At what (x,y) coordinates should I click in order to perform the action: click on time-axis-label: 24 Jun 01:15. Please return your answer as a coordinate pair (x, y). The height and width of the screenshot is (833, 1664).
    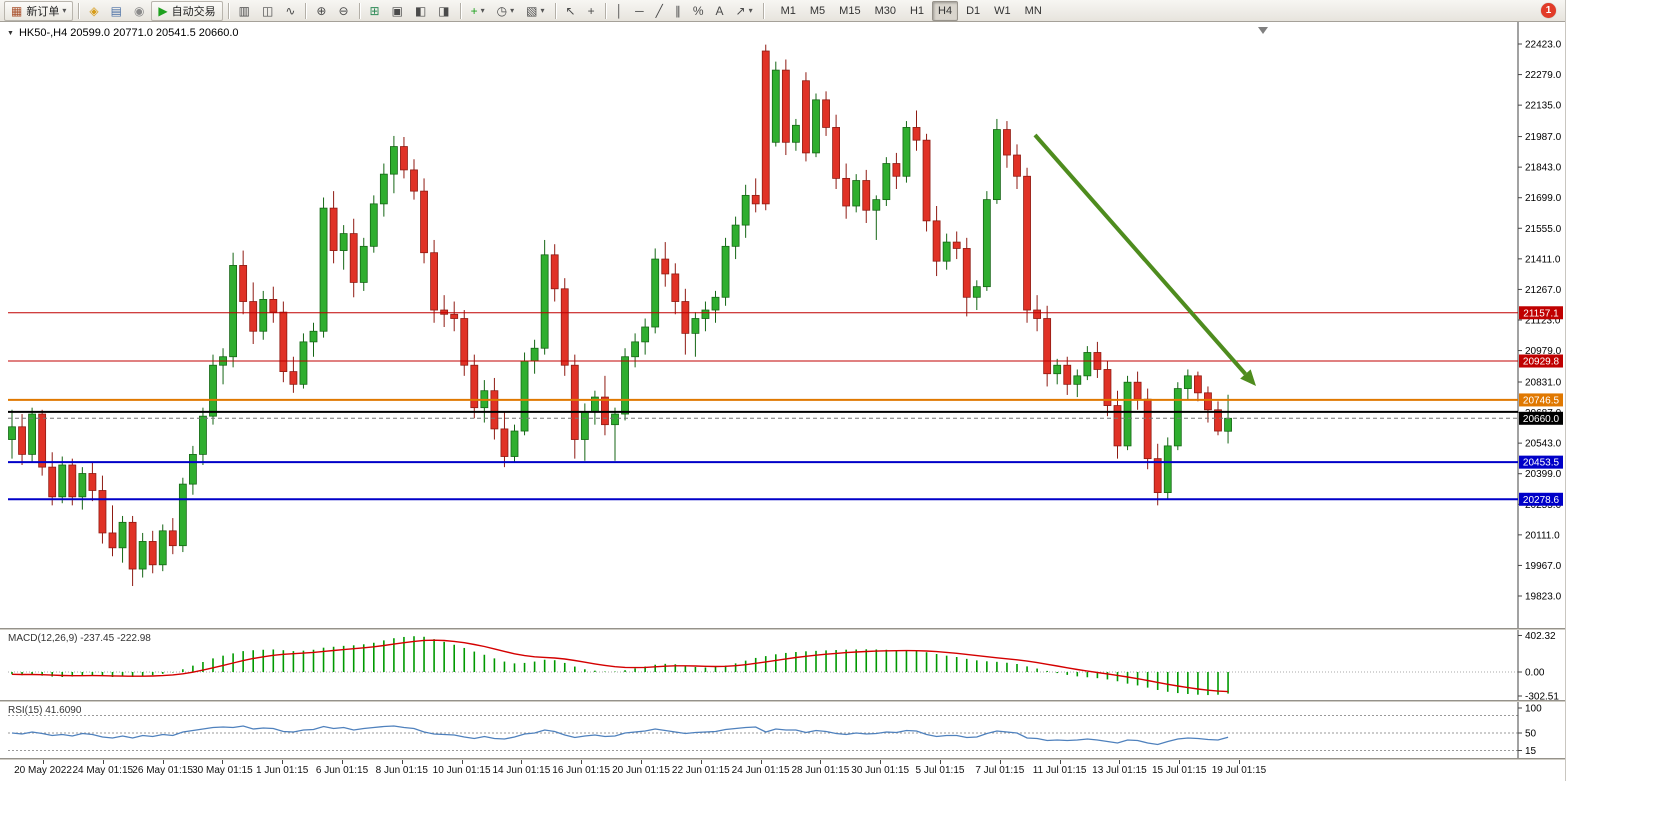
    Looking at the image, I should click on (760, 770).